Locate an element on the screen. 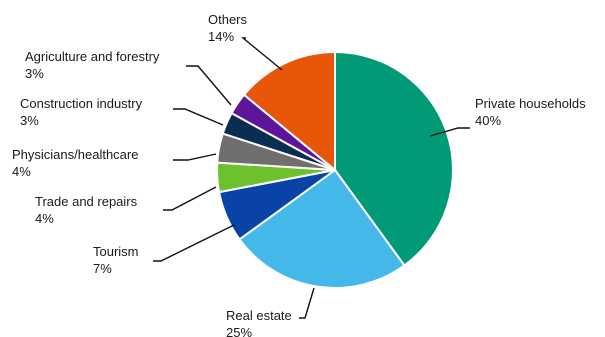 Image resolution: width=605 pixels, height=337 pixels. label-agriculture-and-forestry: Agriculture and forestry 3% is located at coordinates (92, 65).